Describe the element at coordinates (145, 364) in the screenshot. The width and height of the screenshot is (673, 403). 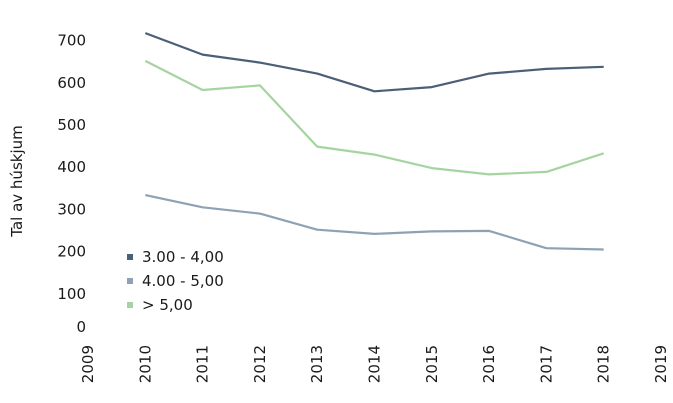
I see `x-tick-label: 2010` at that location.